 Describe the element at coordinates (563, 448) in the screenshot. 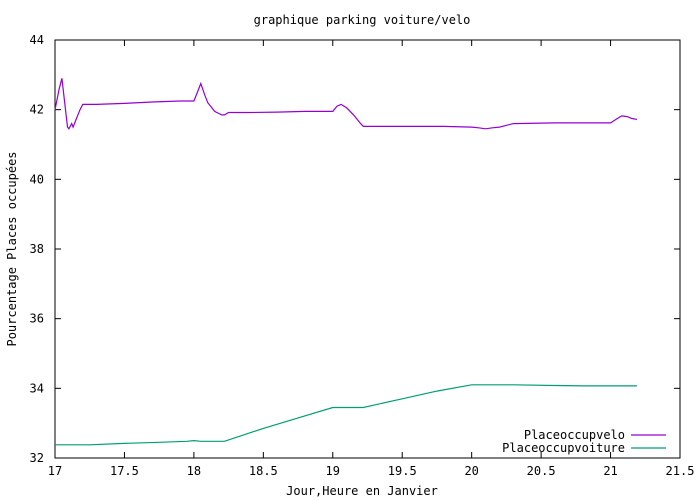

I see `legend-label-placeoccupvoiture: Placeoccupvoiture` at that location.